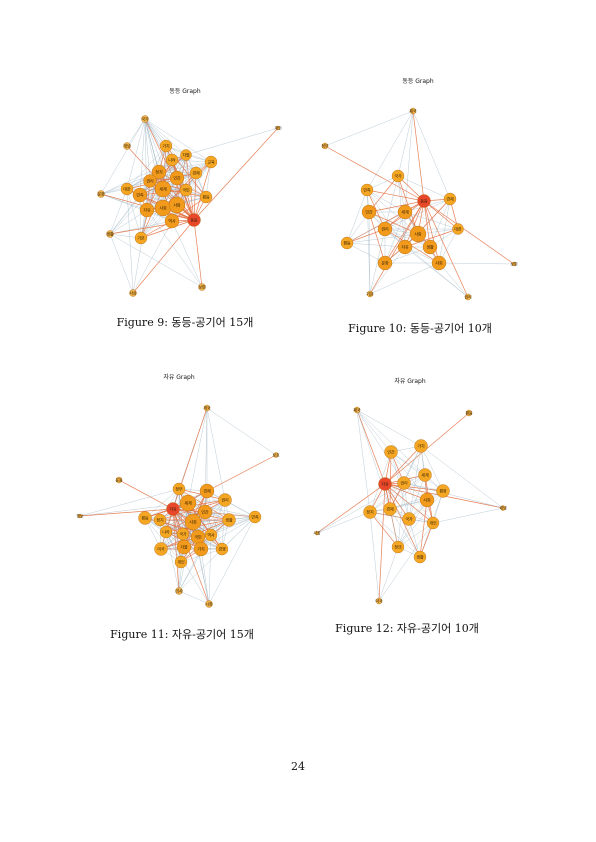 This screenshot has width=596, height=842. I want to click on graph-node: 사회, so click(427, 500).